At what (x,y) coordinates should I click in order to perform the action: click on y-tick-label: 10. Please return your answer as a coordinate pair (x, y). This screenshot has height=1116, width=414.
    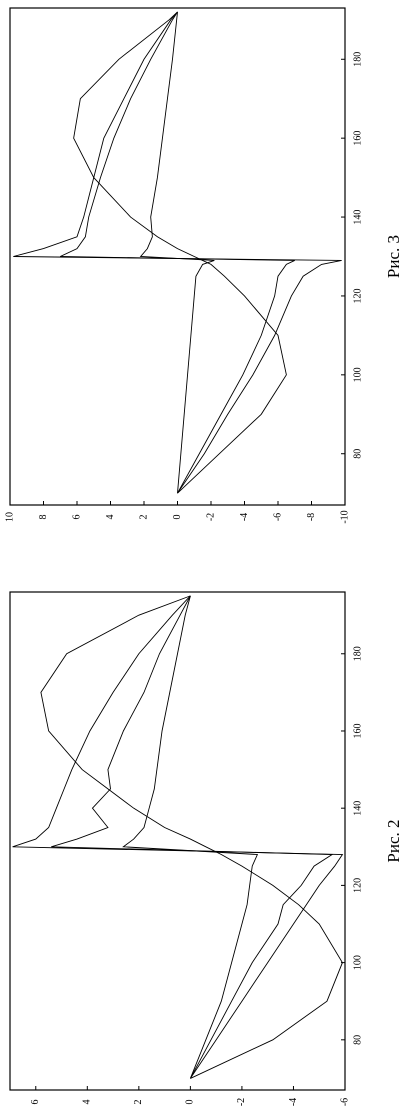
    Looking at the image, I should click on (9, 517).